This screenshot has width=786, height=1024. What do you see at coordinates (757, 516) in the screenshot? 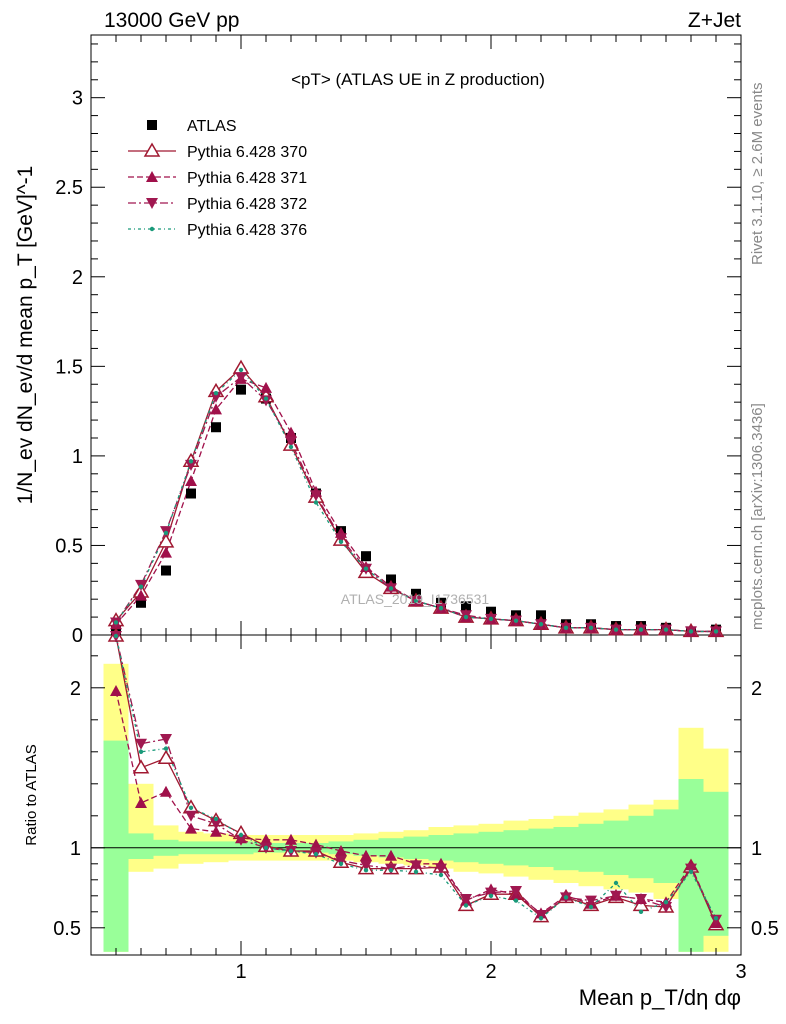
I see `side-mcplots-label: mcplots.cern.ch [arXiv:1306.3436]` at bounding box center [757, 516].